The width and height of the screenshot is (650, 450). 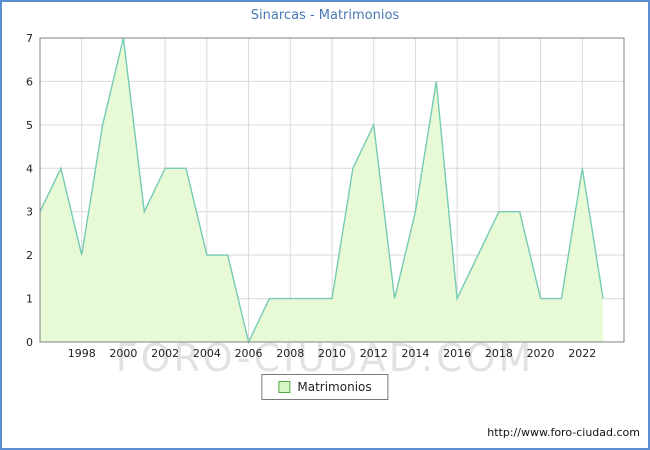 What do you see at coordinates (325, 15) in the screenshot?
I see `chart-title: Sinarcas - Matrimonios` at bounding box center [325, 15].